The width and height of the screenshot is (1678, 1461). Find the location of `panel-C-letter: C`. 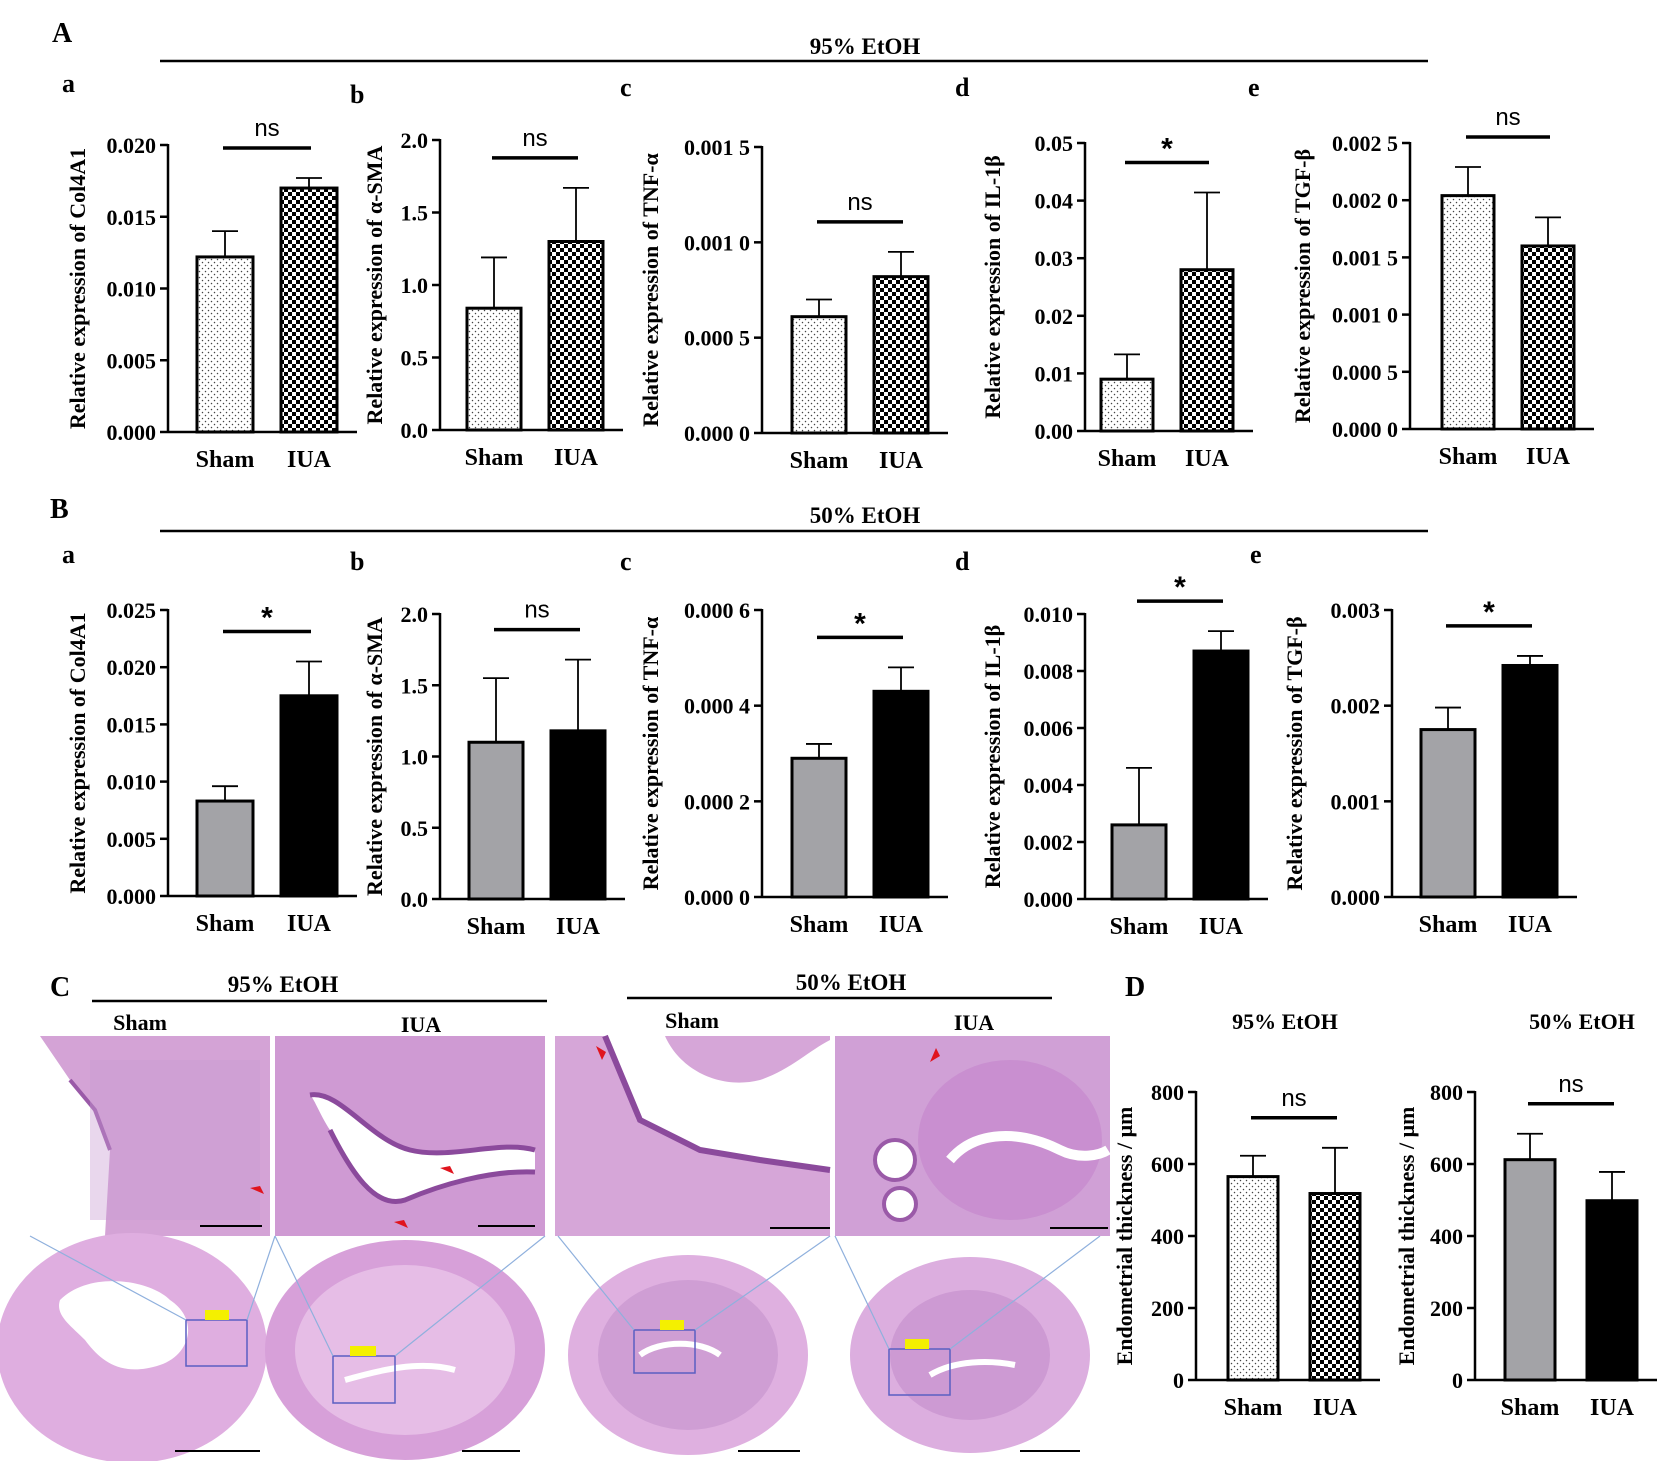

panel-C-letter: C is located at coordinates (60, 987).